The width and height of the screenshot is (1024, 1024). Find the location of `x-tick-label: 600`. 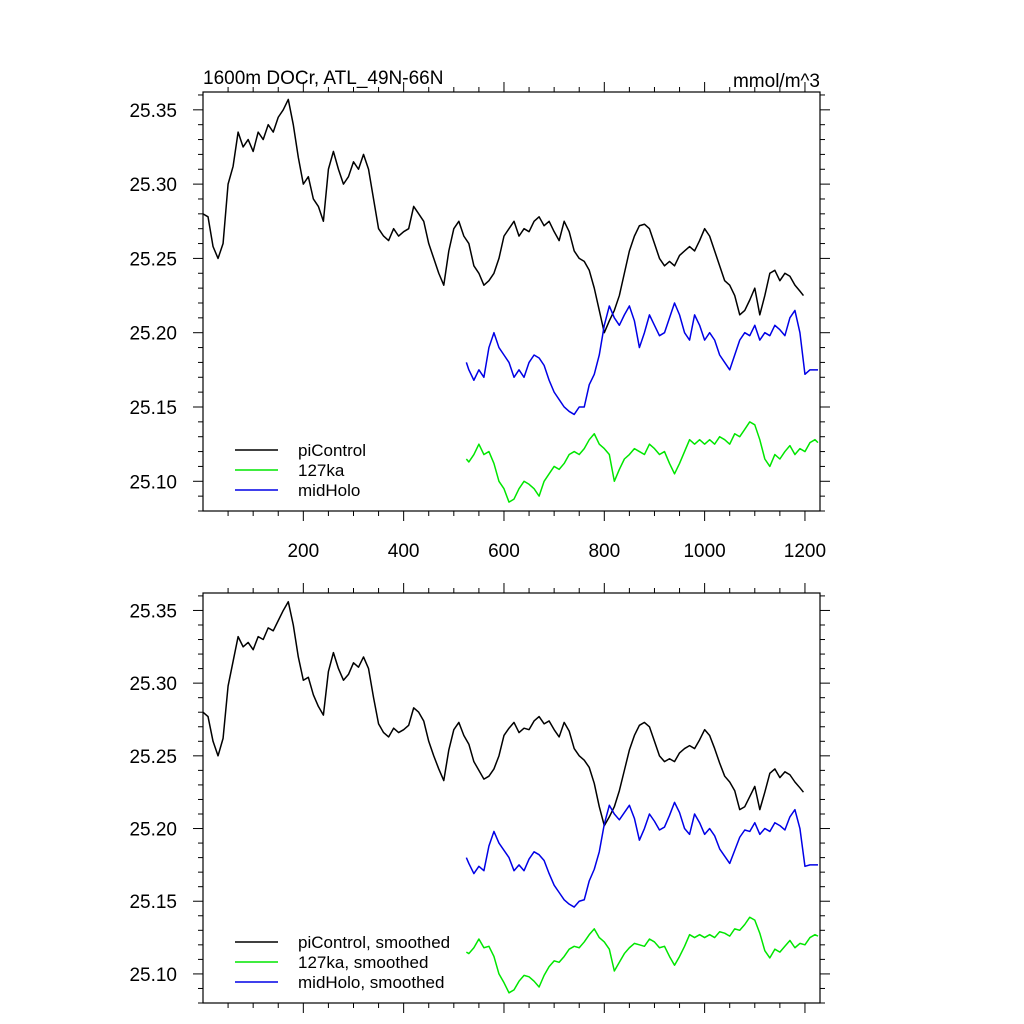

x-tick-label: 600 is located at coordinates (504, 551).